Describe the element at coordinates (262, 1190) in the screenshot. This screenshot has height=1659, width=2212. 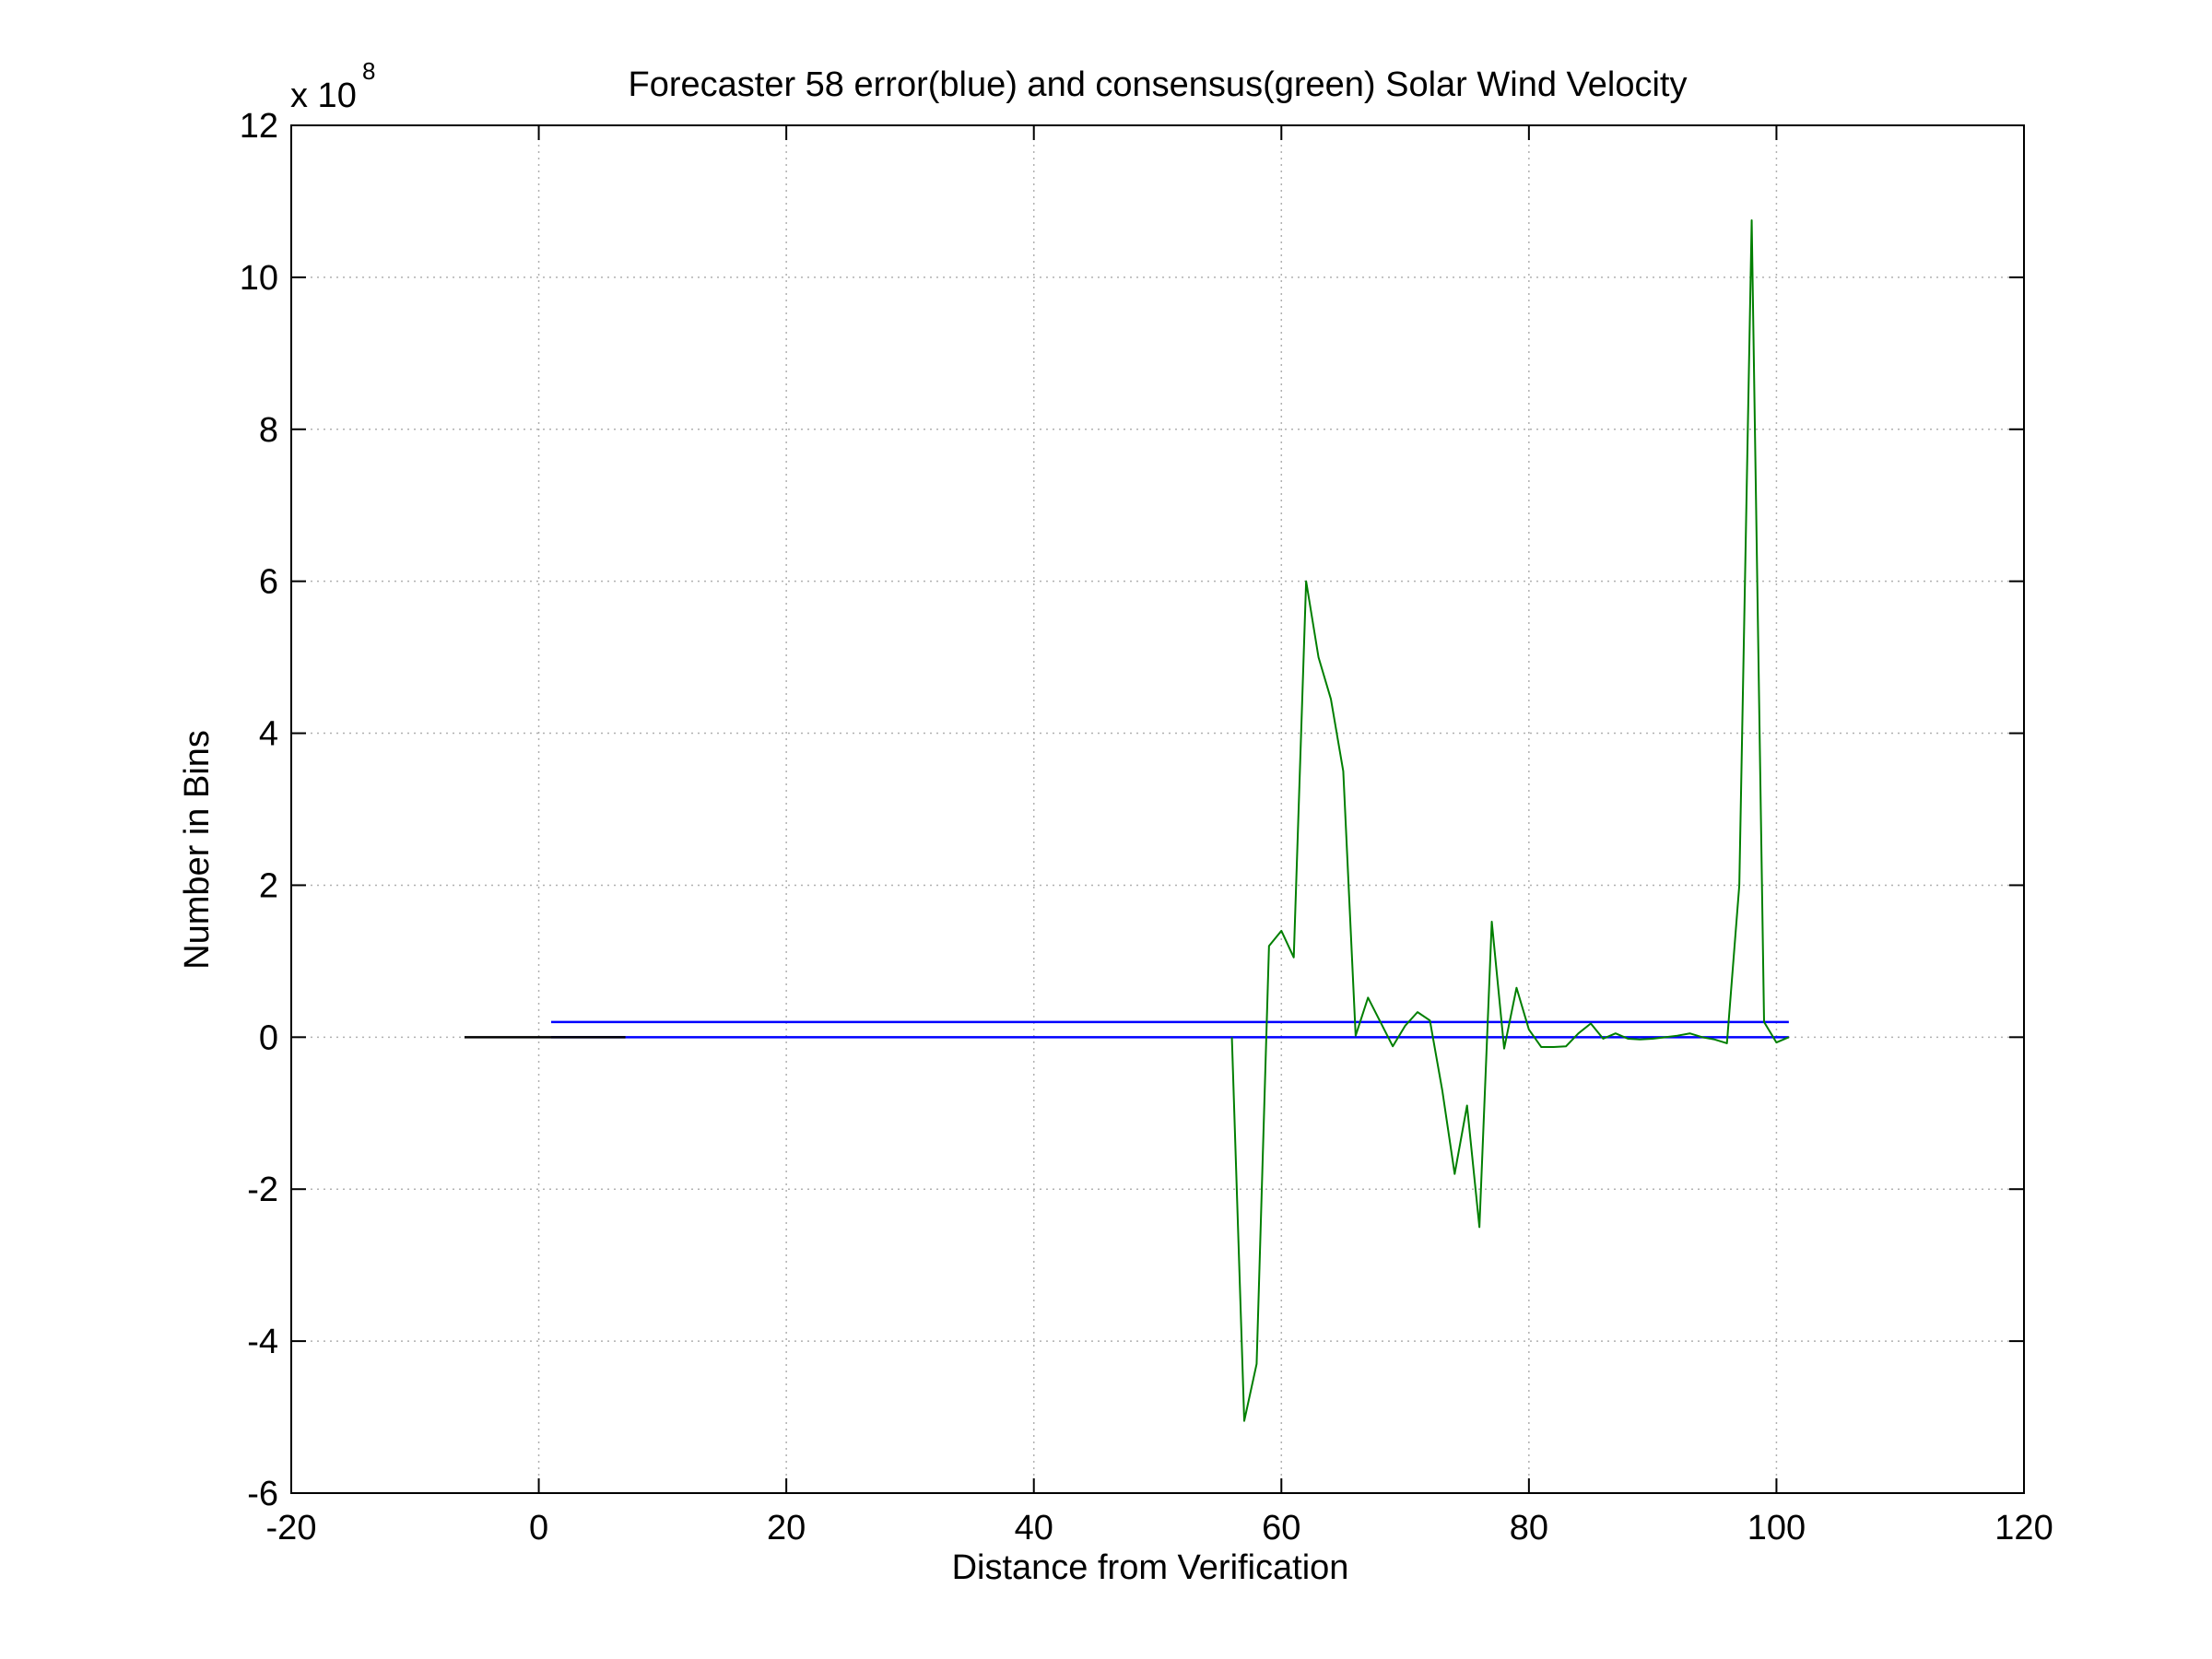
I see `y-tick-label: -2` at that location.